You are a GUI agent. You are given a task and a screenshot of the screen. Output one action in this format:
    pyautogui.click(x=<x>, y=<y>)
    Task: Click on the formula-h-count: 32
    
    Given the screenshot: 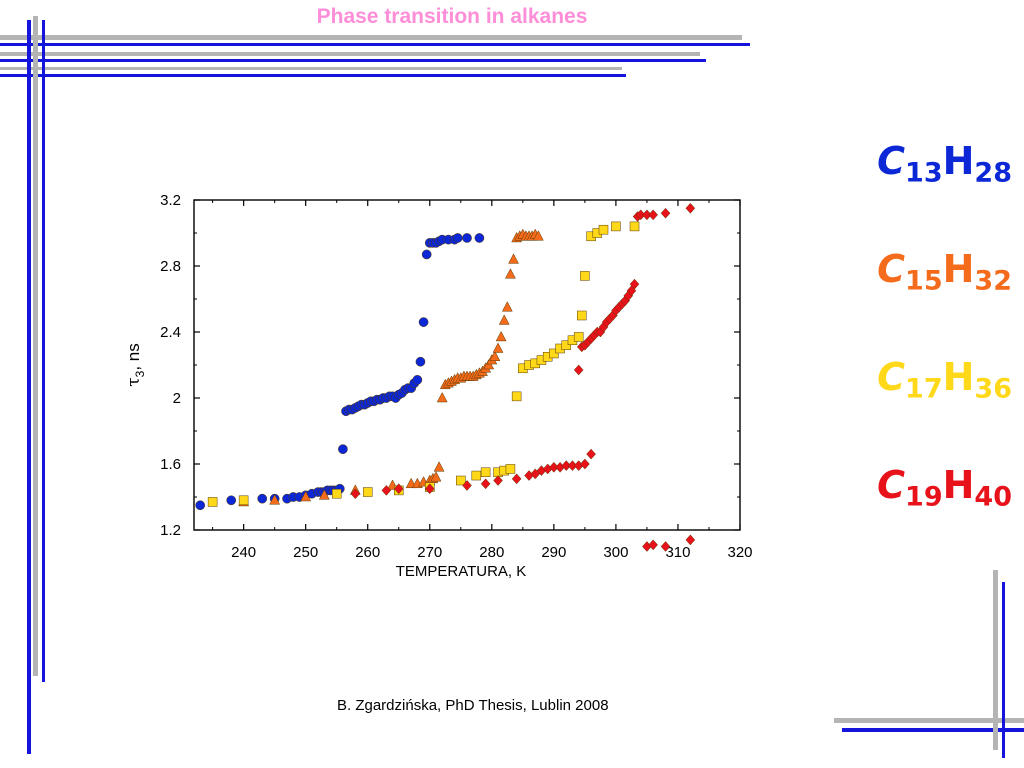 What is the action you would take?
    pyautogui.click(x=993, y=281)
    